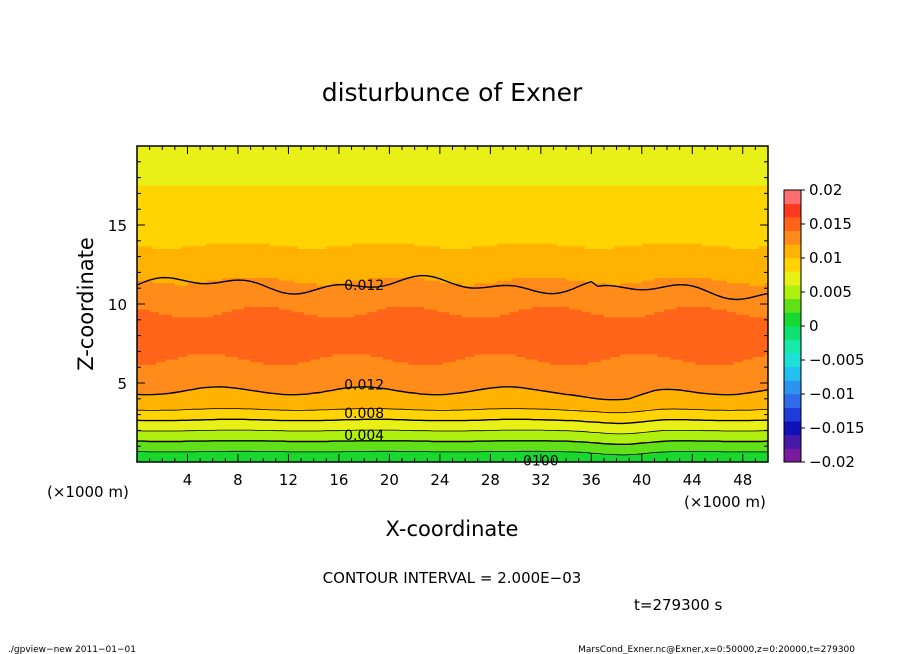 This screenshot has width=904, height=654. What do you see at coordinates (837, 360) in the screenshot?
I see `colorbar-tick-label: −0.005` at bounding box center [837, 360].